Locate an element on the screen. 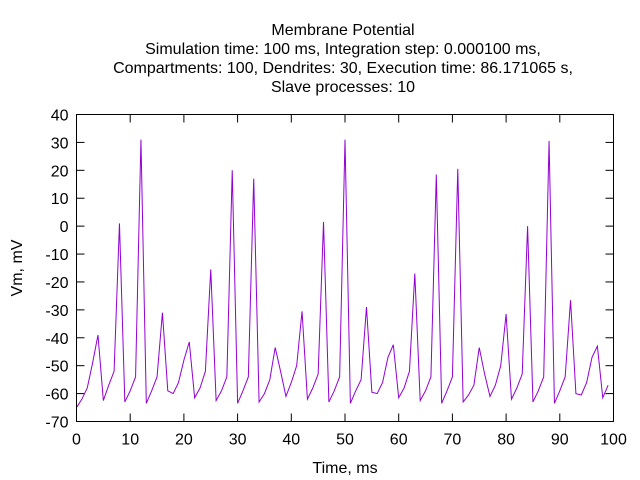 This screenshot has height=480, width=640. y-tick-label: -60 is located at coordinates (56, 395).